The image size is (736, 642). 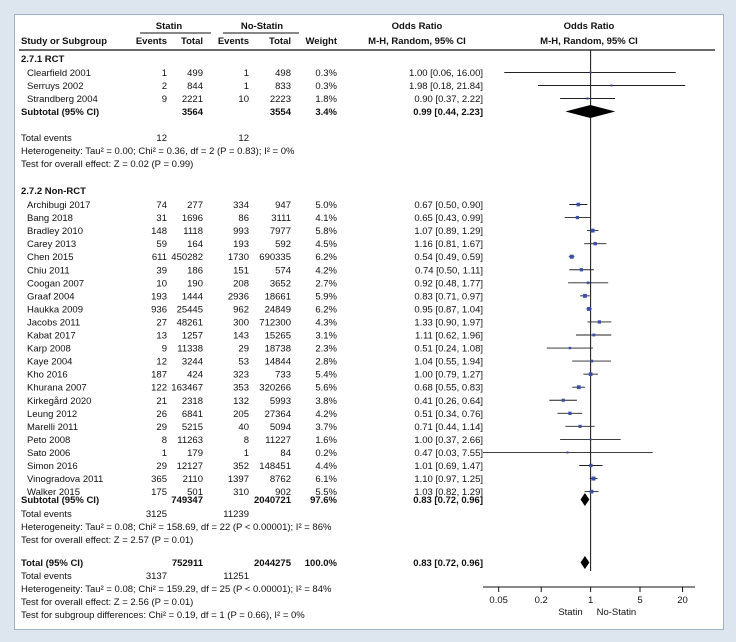 I want to click on study-ci: 0.67 [0.50, 0.90], so click(x=448, y=205).